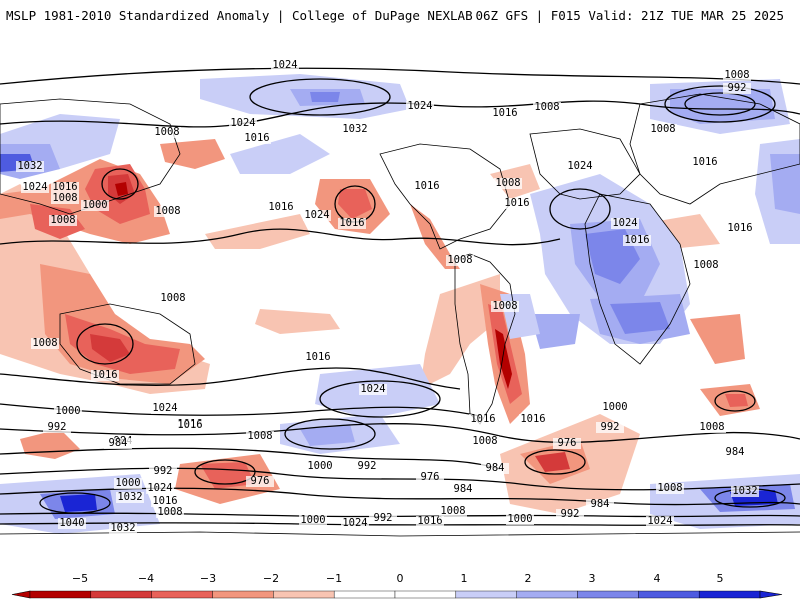 The width and height of the screenshot is (800, 604). What do you see at coordinates (208, 578) in the screenshot?
I see `colorbar-tick-label: −3` at bounding box center [208, 578].